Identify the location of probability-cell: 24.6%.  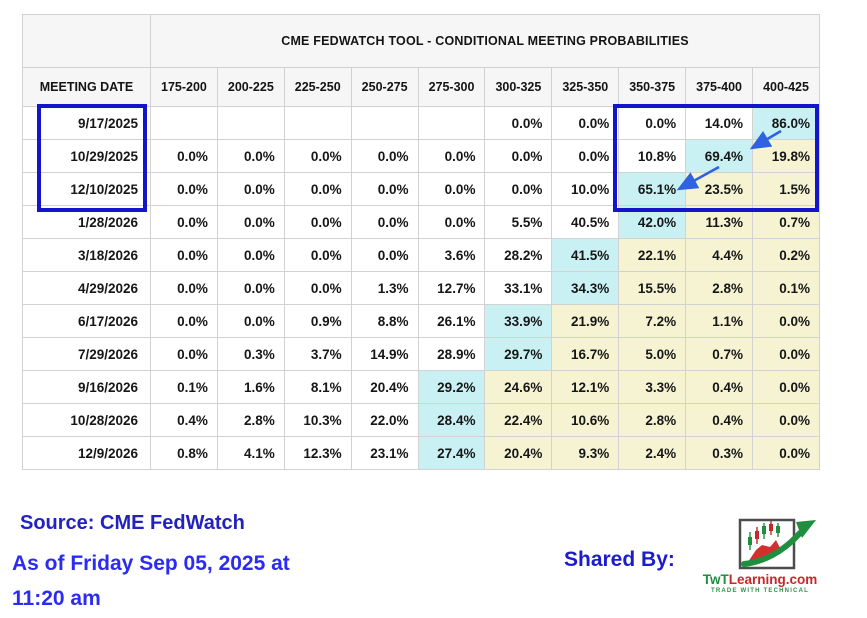
(518, 387).